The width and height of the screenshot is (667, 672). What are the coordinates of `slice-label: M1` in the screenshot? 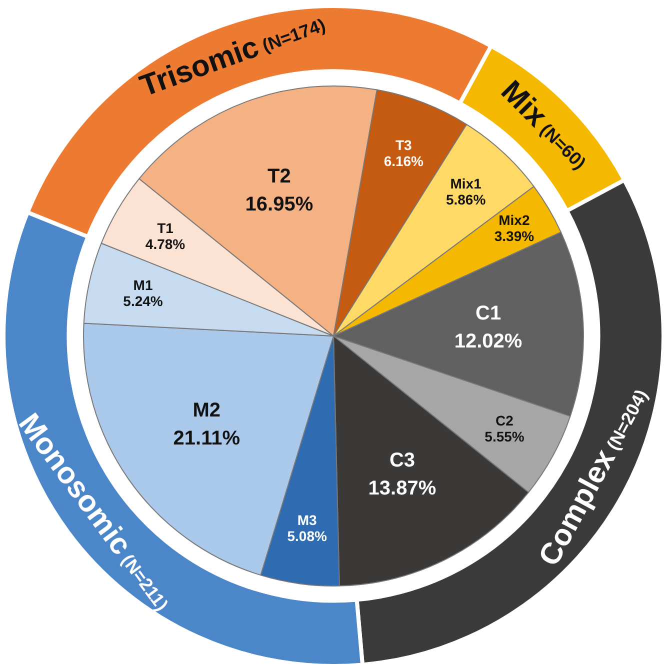 It's located at (143, 285).